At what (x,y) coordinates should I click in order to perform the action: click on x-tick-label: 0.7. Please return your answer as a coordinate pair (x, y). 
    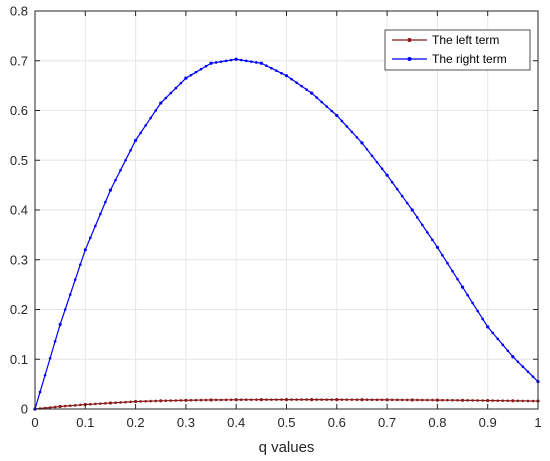
    Looking at the image, I should click on (387, 422).